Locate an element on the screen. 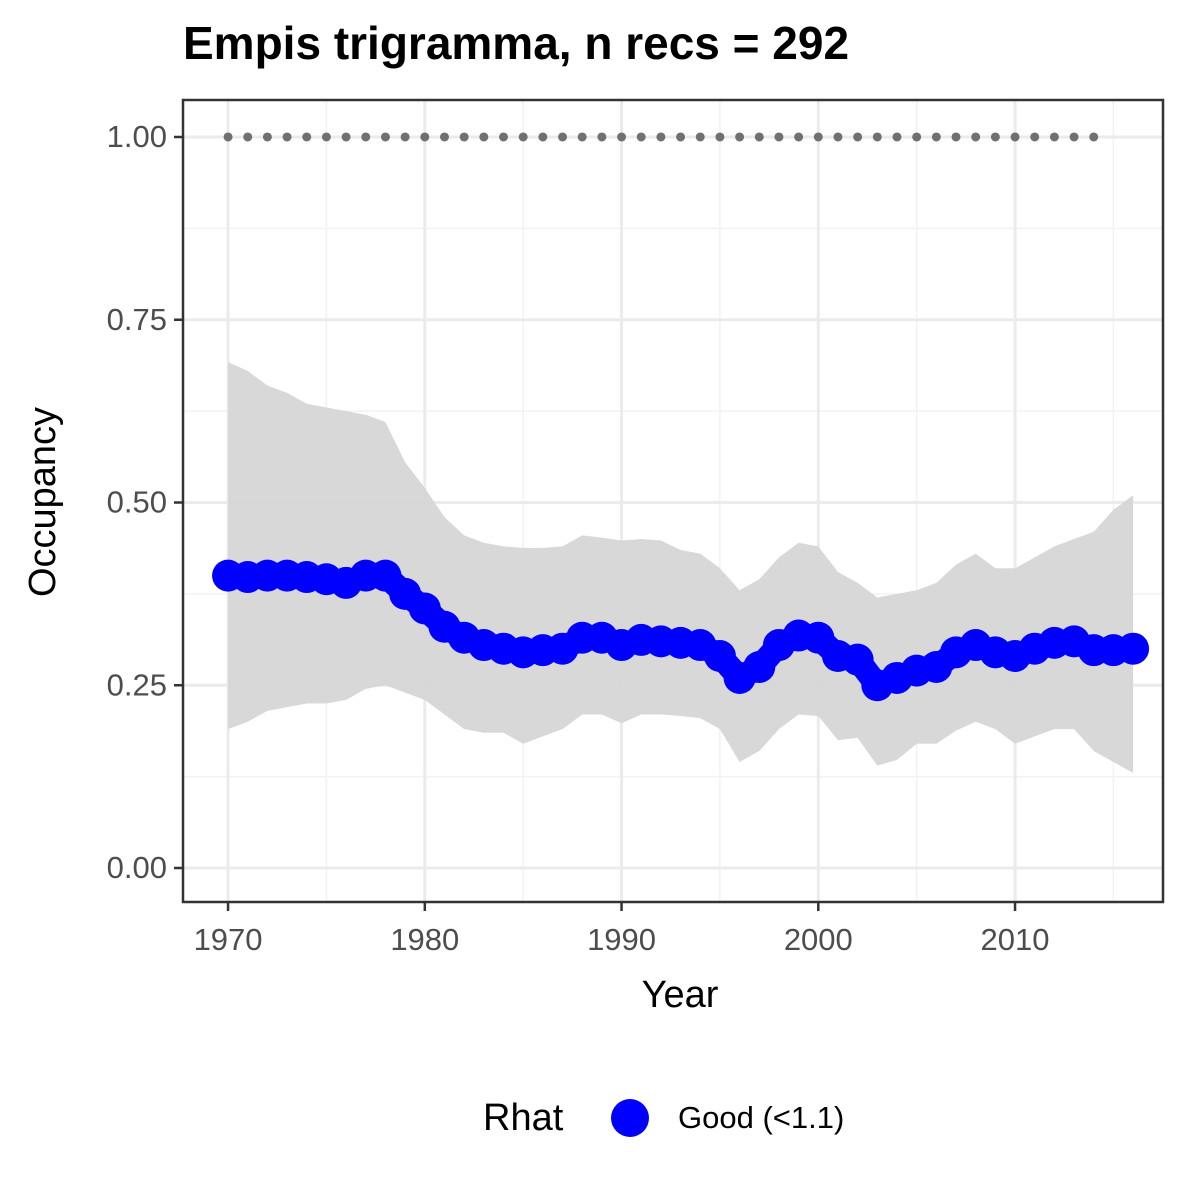 The height and width of the screenshot is (1200, 1200). y-tick-label: 1.00 is located at coordinates (137, 136).